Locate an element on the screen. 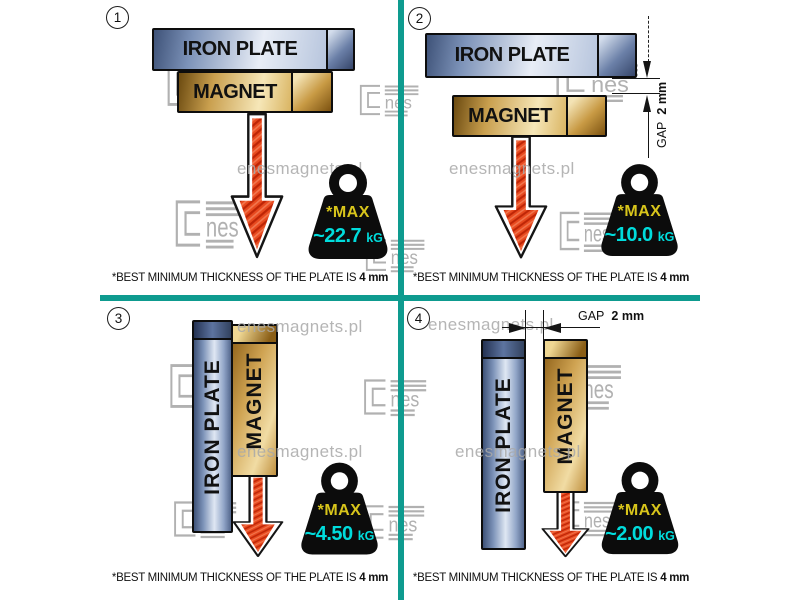 This screenshot has height=600, width=800. panel1-pull-arrow-icon is located at coordinates (257, 185).